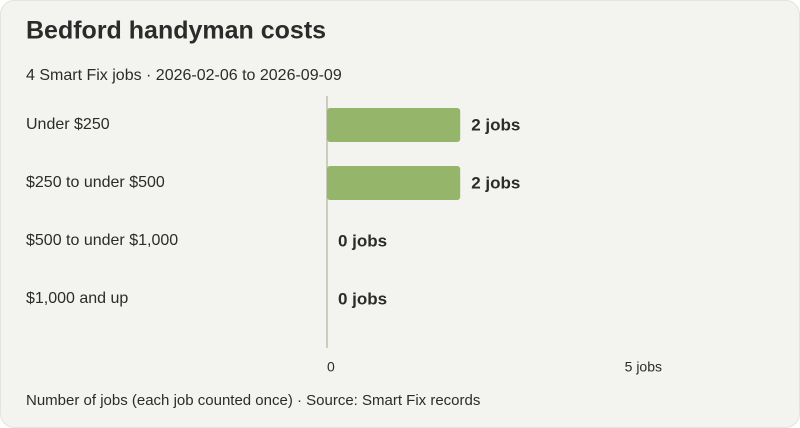  What do you see at coordinates (77, 298) in the screenshot?
I see `category-label: $1,000 and up` at bounding box center [77, 298].